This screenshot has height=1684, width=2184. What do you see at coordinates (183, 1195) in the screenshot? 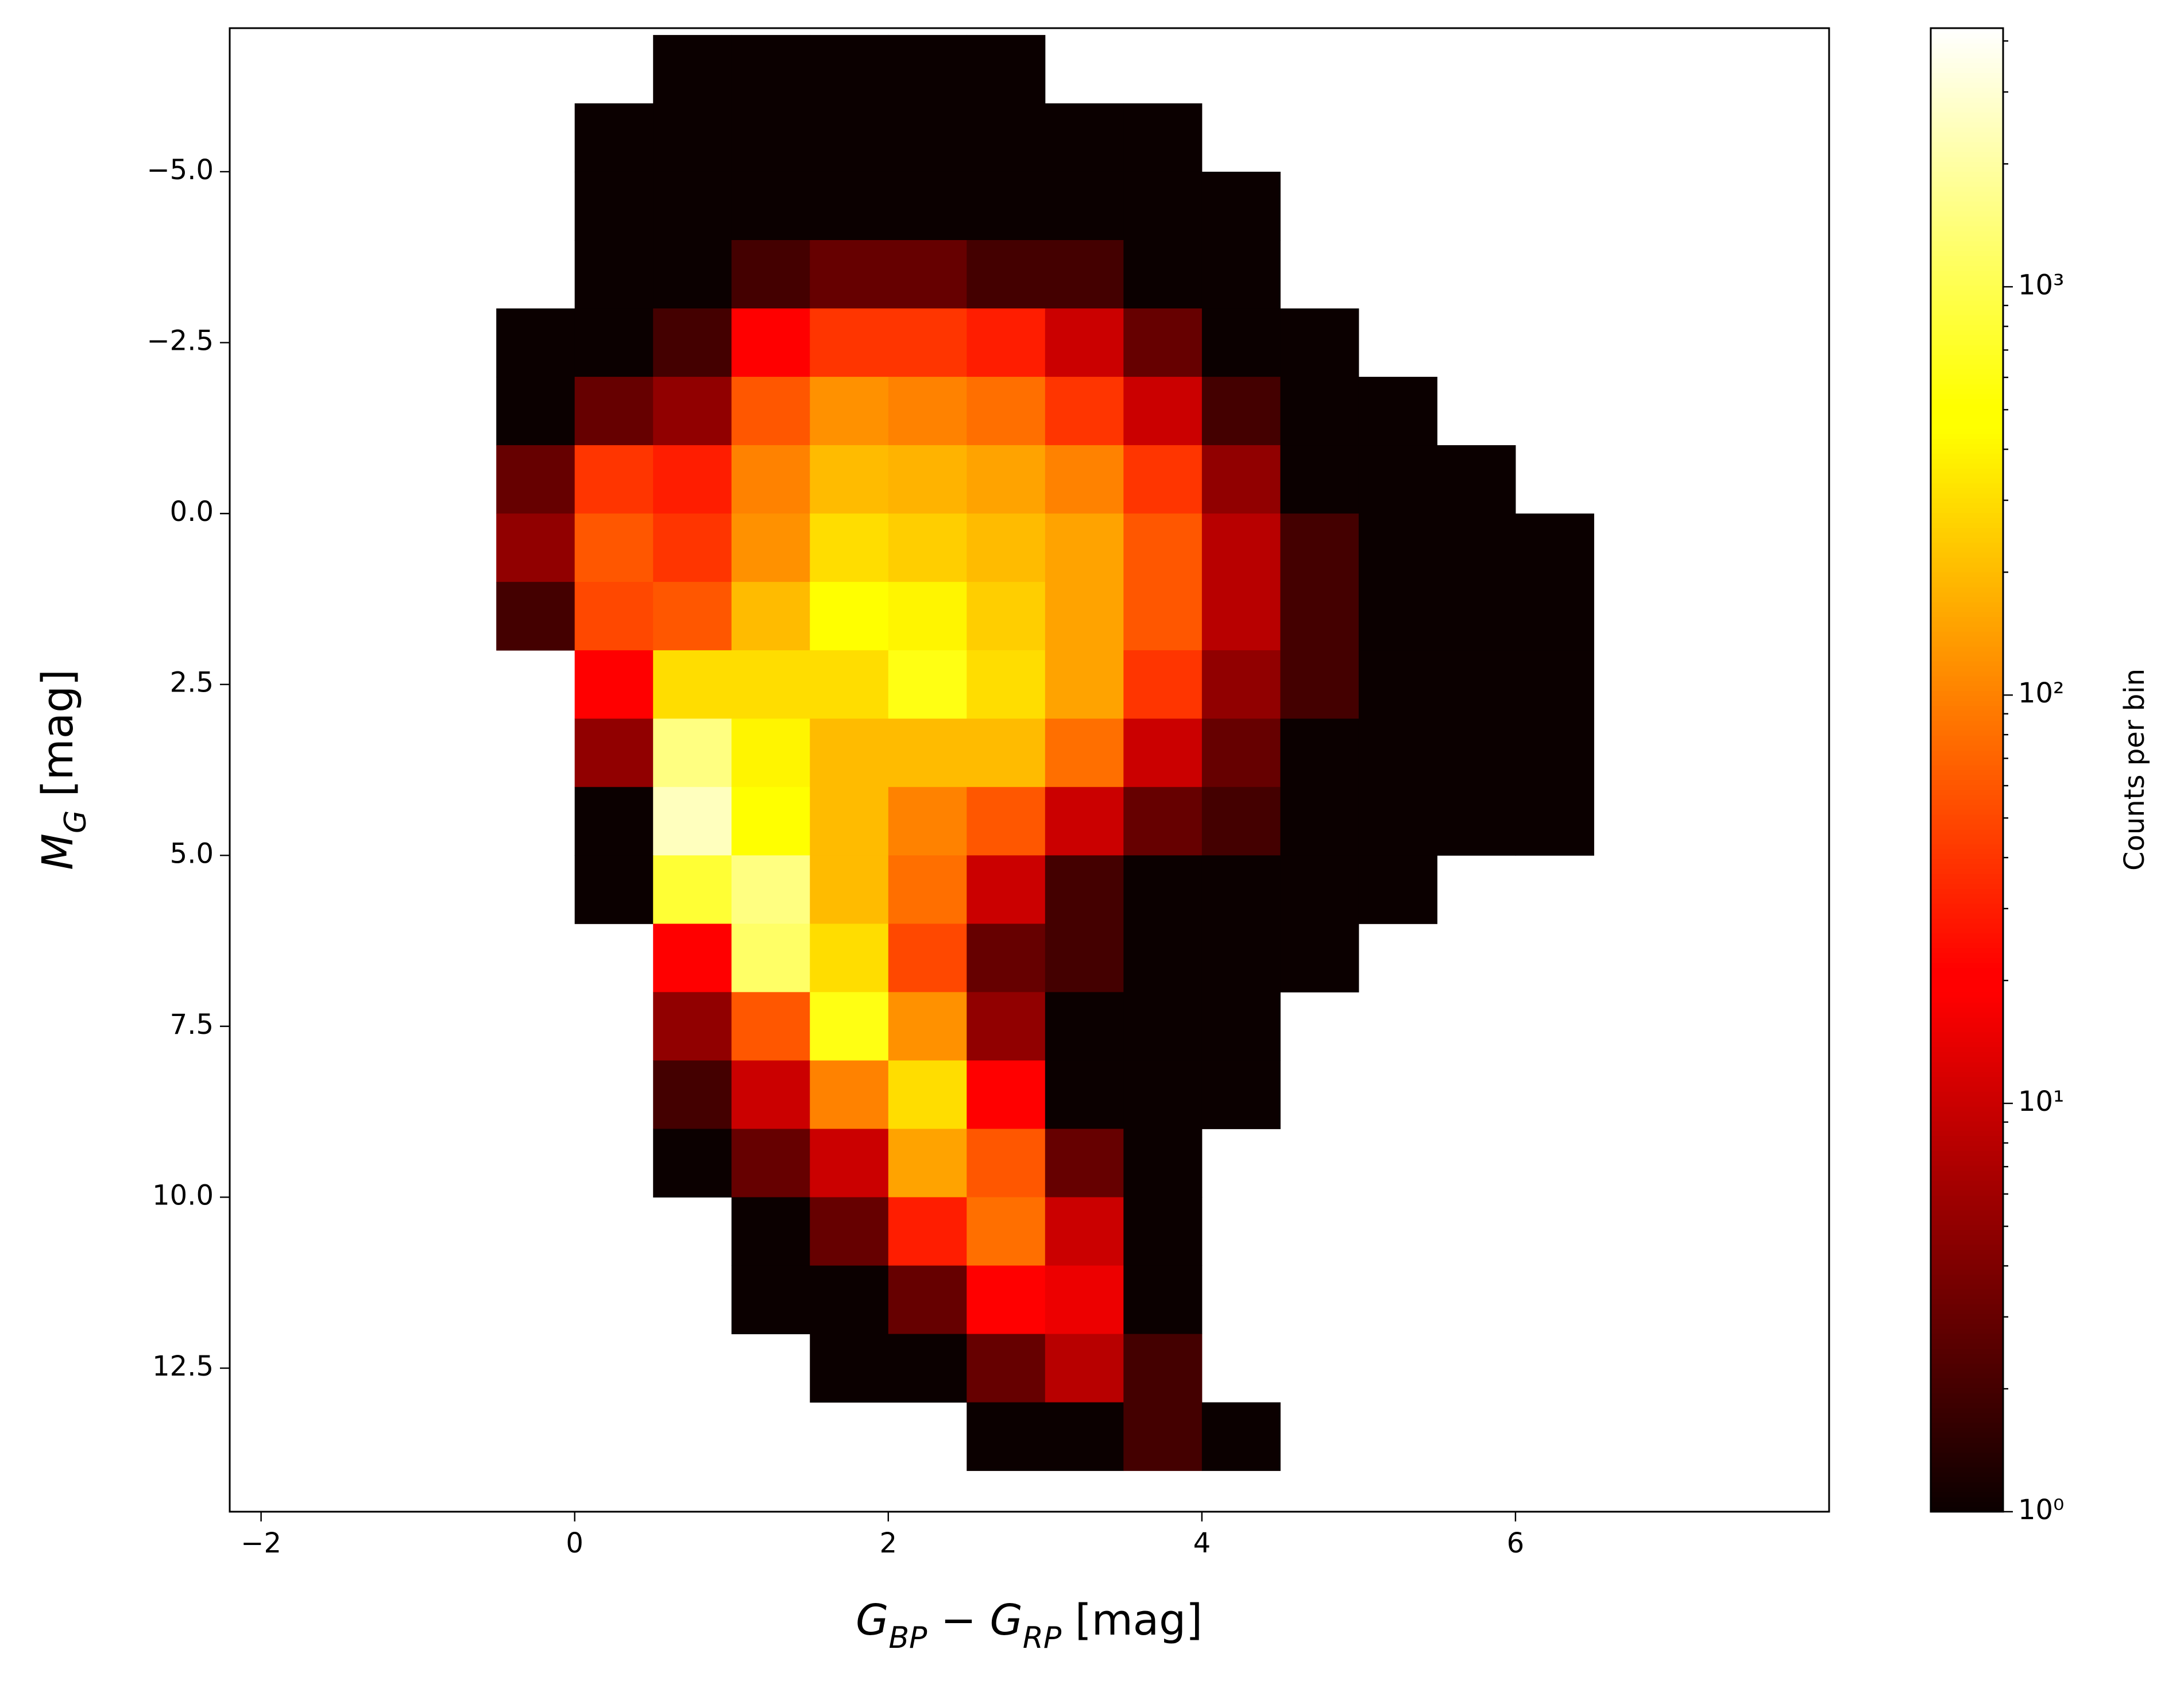
I see `y-tick-label: 10.0` at bounding box center [183, 1195].